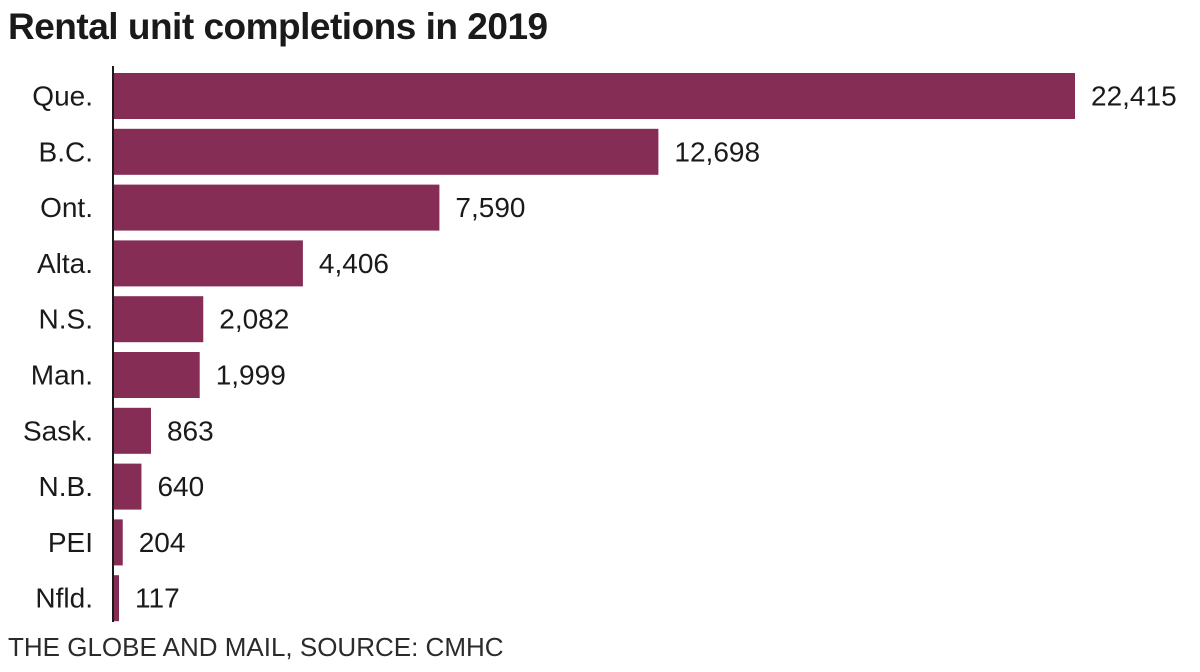 This screenshot has width=1200, height=672. What do you see at coordinates (717, 151) in the screenshot?
I see `value-label-1: 12,698` at bounding box center [717, 151].